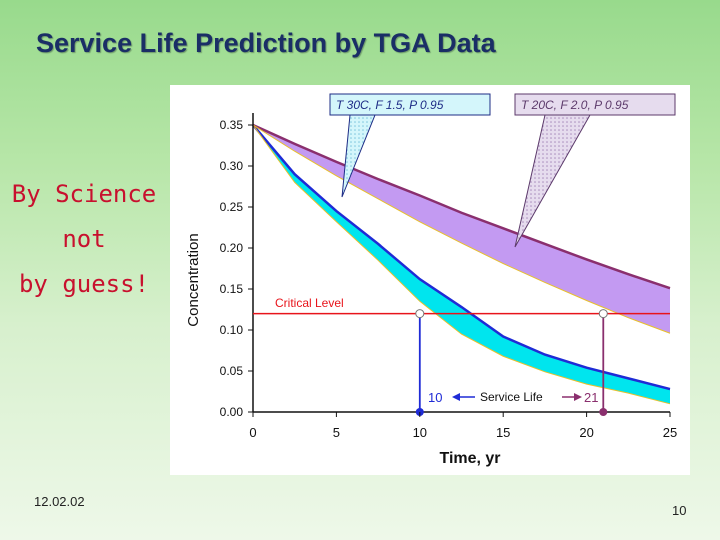 The width and height of the screenshot is (720, 540). I want to click on y-tick-label-4: 0.20, so click(232, 248).